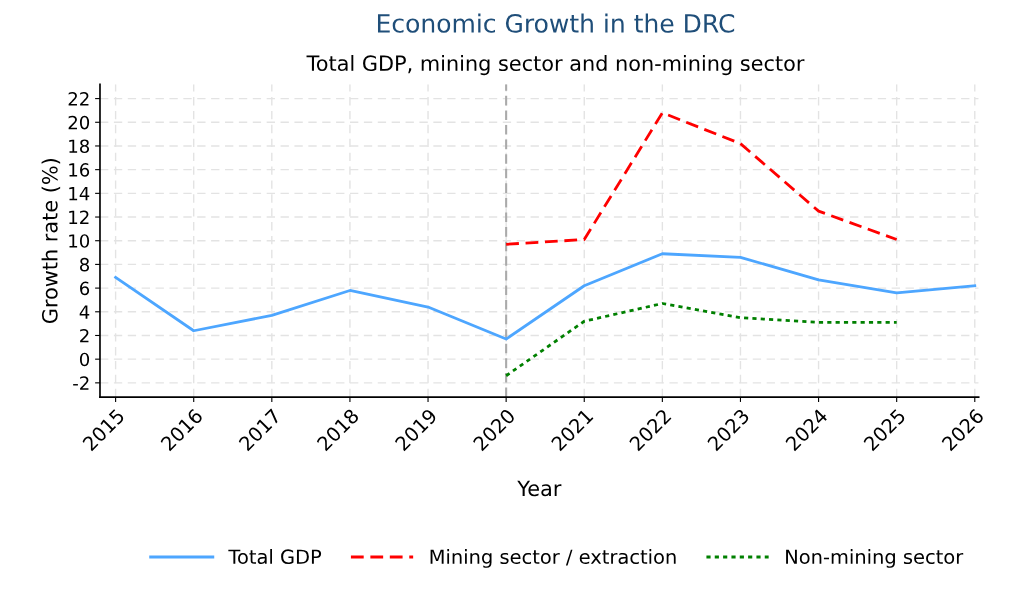 This screenshot has width=1010, height=590. What do you see at coordinates (79, 217) in the screenshot?
I see `y-tick-label: 12` at bounding box center [79, 217].